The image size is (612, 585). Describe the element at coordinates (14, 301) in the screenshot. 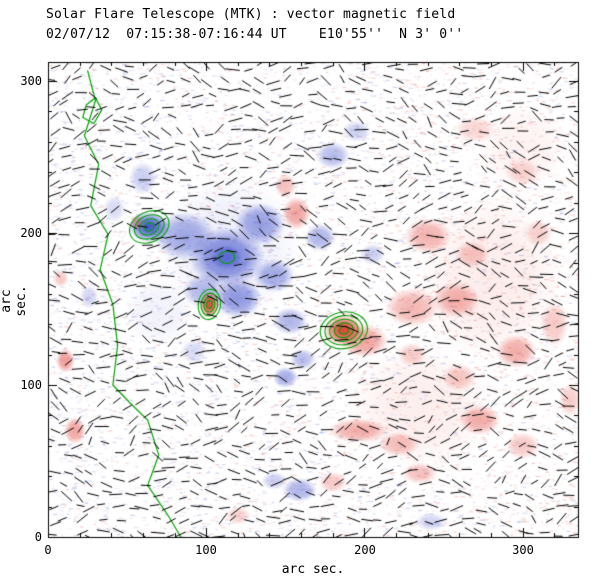

I see `y-axis-label: arc sec.` at that location.